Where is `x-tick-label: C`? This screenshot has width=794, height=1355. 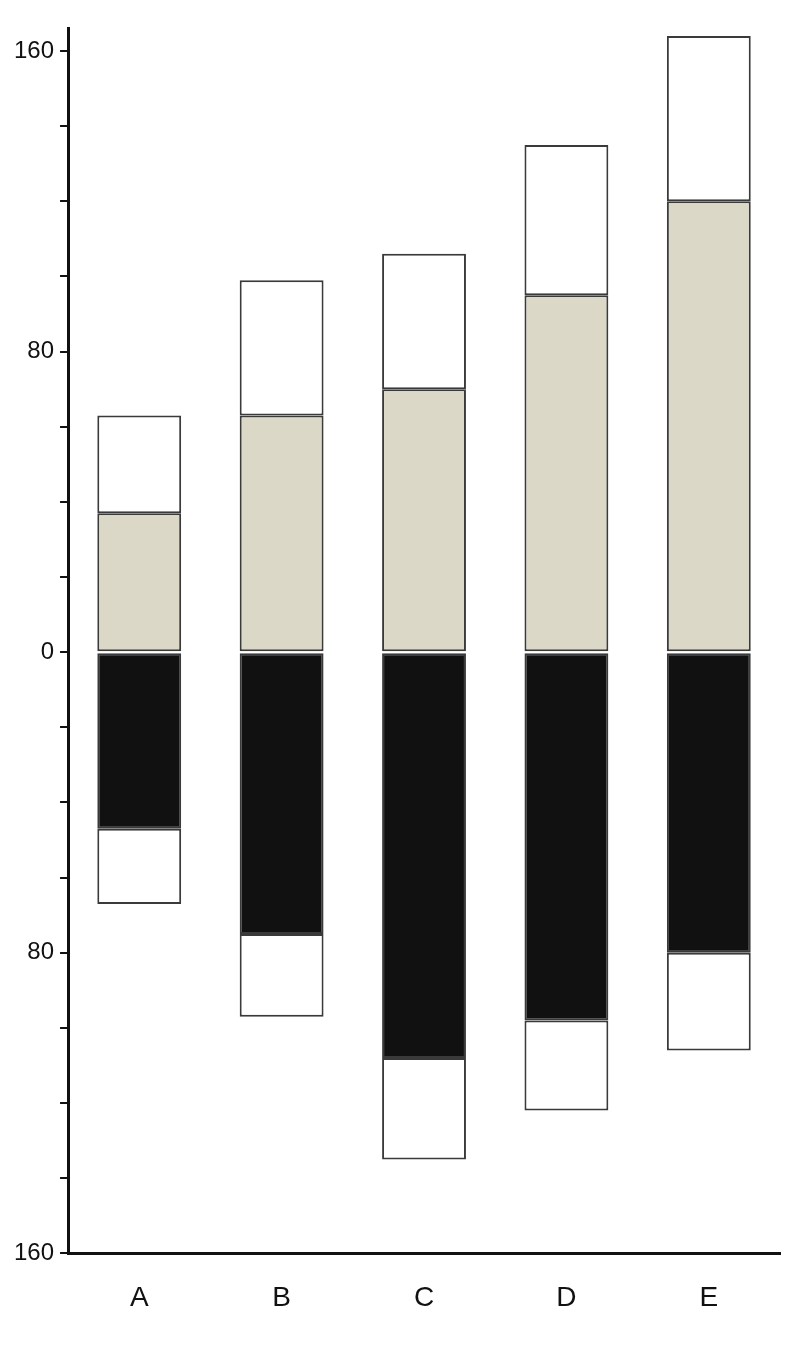
x-tick-label: C is located at coordinates (424, 1296).